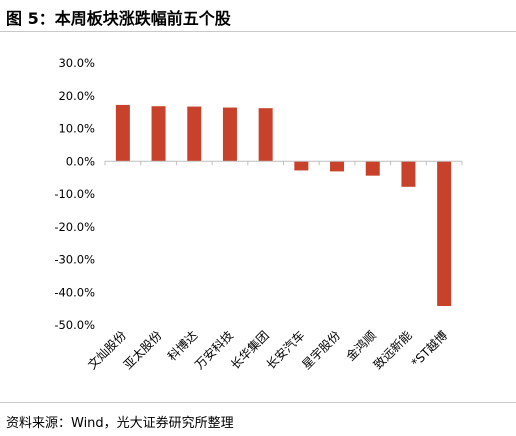  I want to click on x-tick-label: *ST越博, so click(429, 349).